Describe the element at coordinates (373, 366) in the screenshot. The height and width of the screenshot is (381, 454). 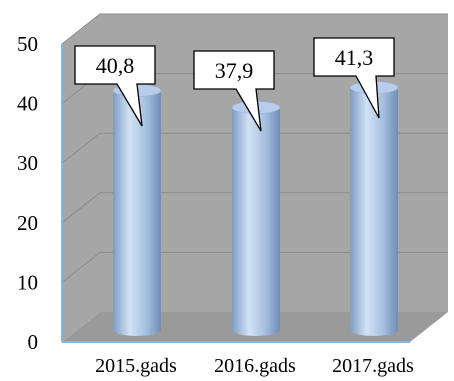
I see `category-label: 2017.gads` at that location.